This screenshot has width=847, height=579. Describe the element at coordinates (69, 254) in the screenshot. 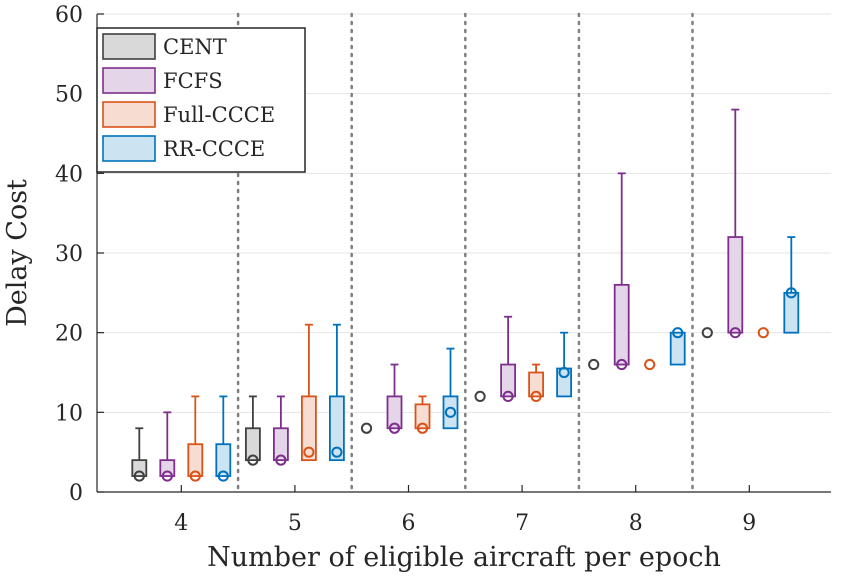

I see `y-tick-label-30: 30` at that location.